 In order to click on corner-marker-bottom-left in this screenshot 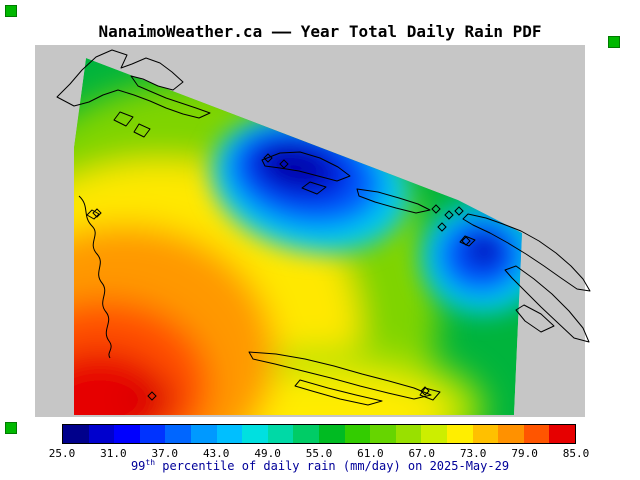, I will do `click(11, 428)`.